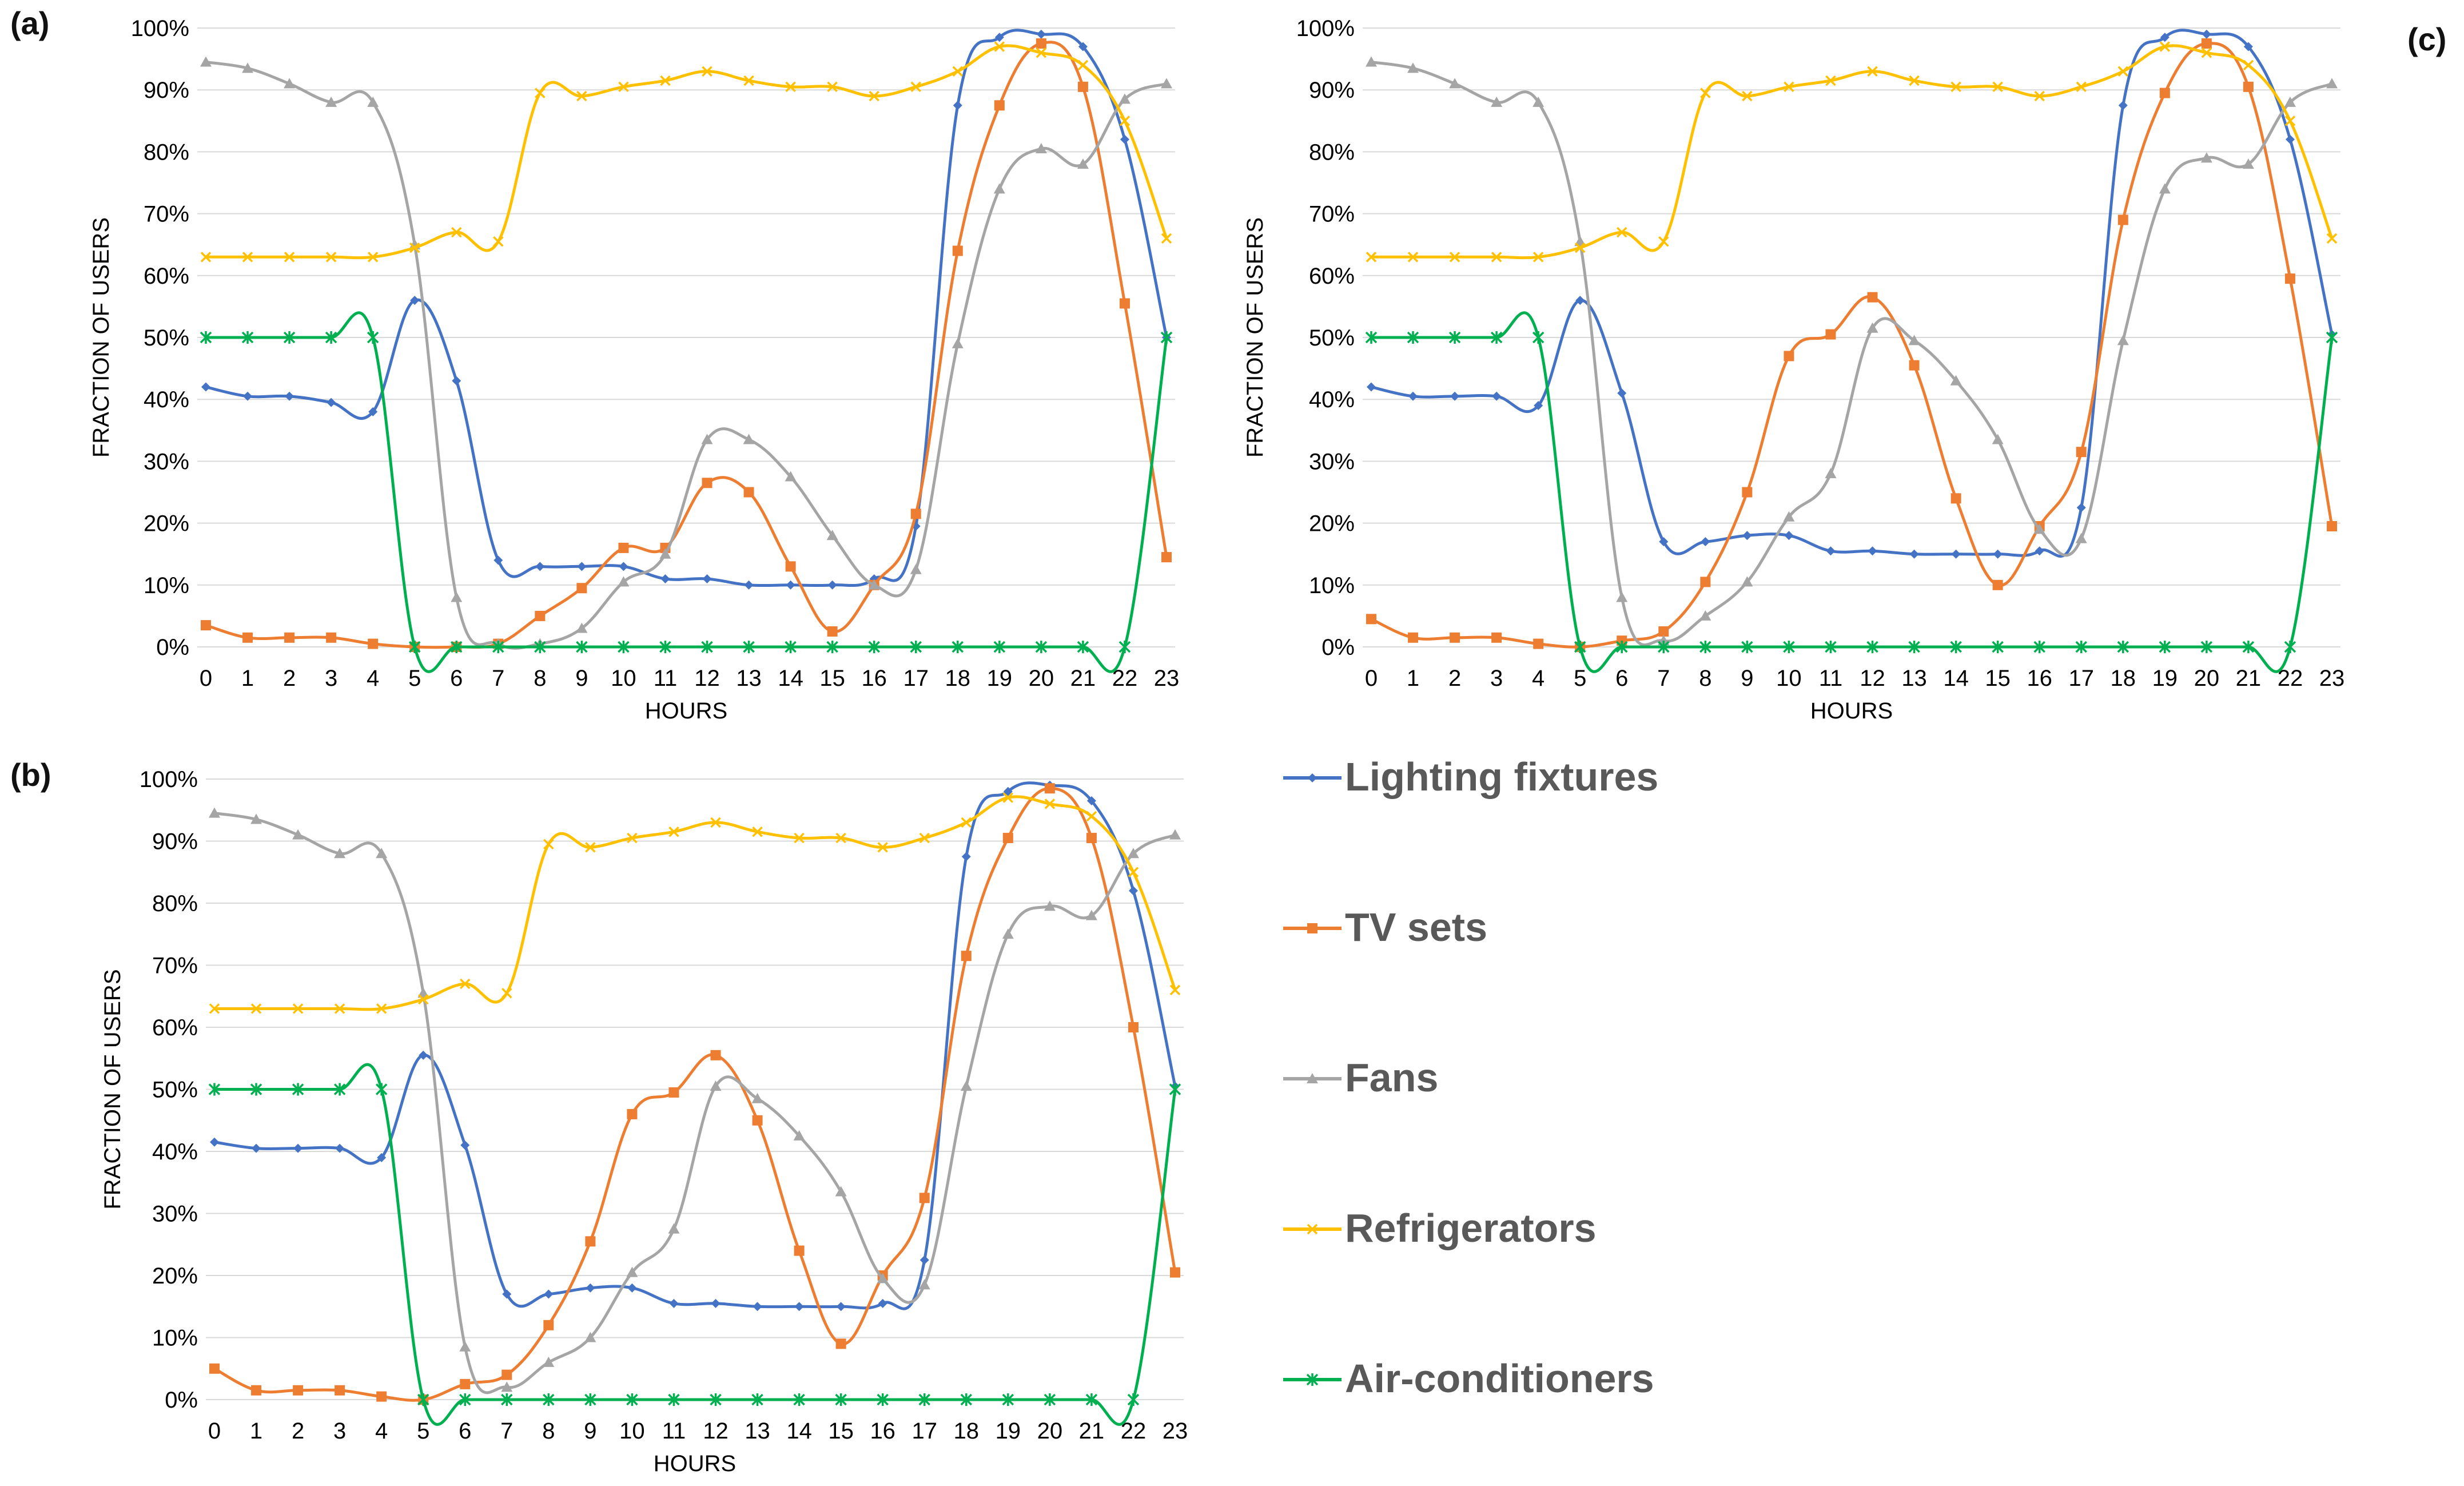 Image resolution: width=2464 pixels, height=1486 pixels. I want to click on chart-c-xlabel: HOURS, so click(1851, 711).